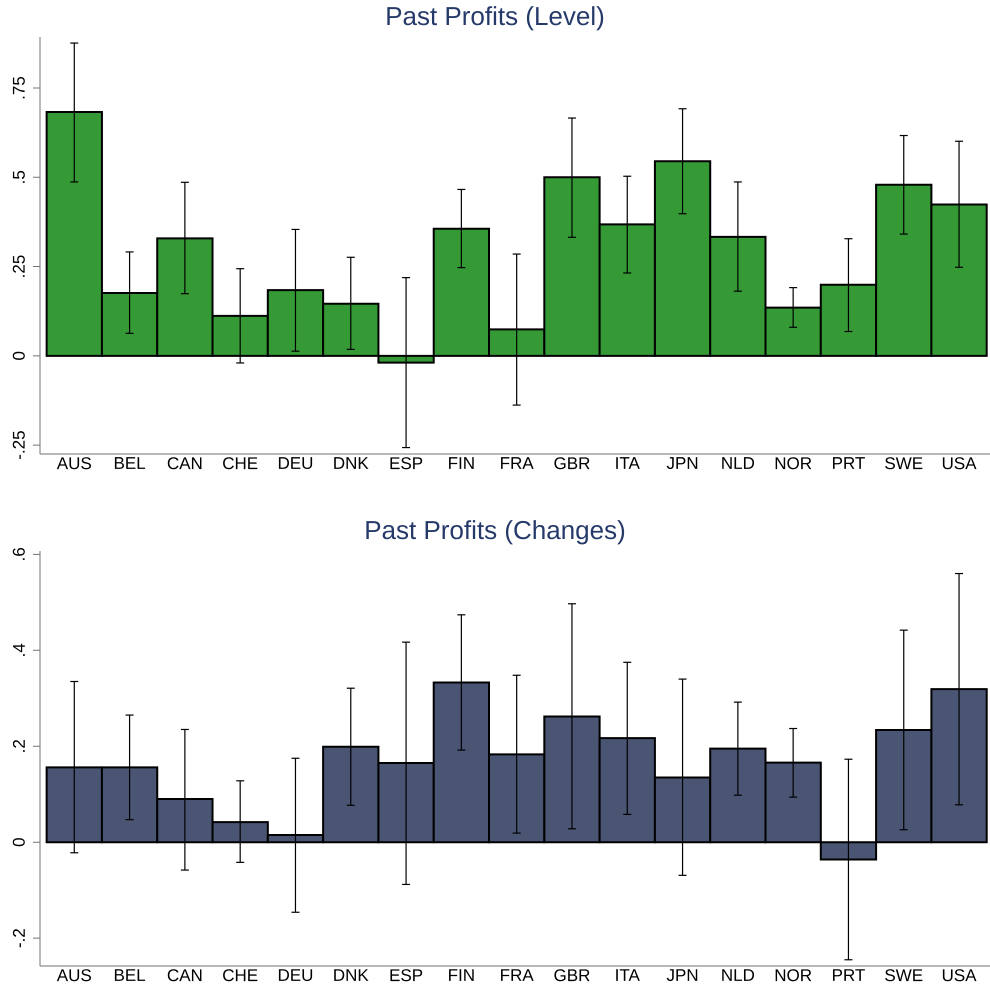 The height and width of the screenshot is (989, 990). What do you see at coordinates (18, 266) in the screenshot?
I see `y-tick-label: .25` at bounding box center [18, 266].